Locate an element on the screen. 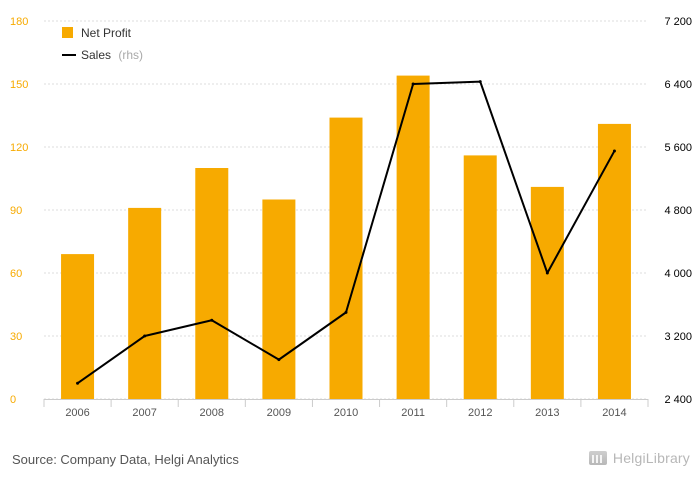  y-right-tick-label: 4 000 is located at coordinates (678, 274).